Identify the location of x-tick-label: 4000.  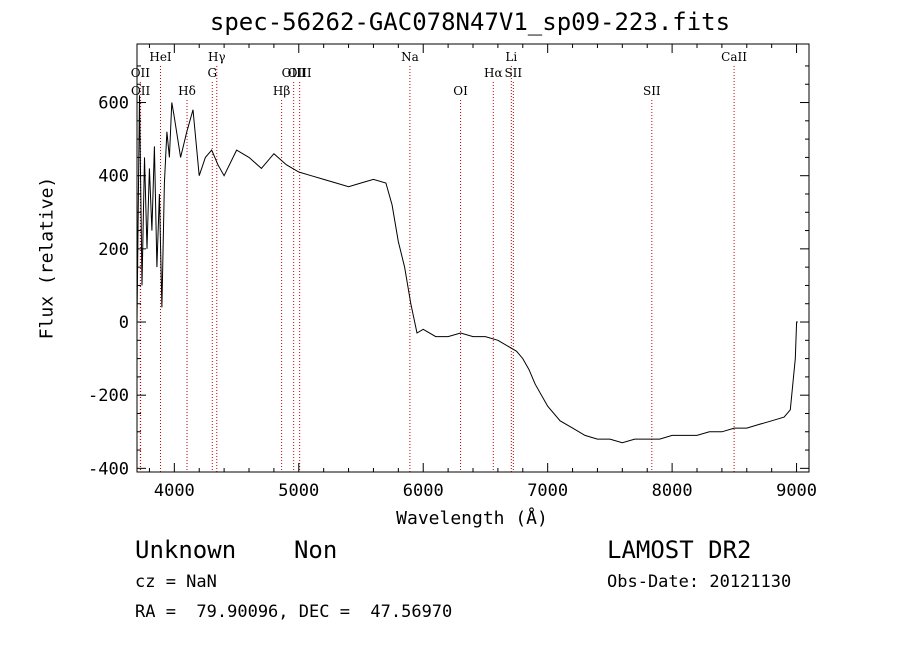
(174, 491).